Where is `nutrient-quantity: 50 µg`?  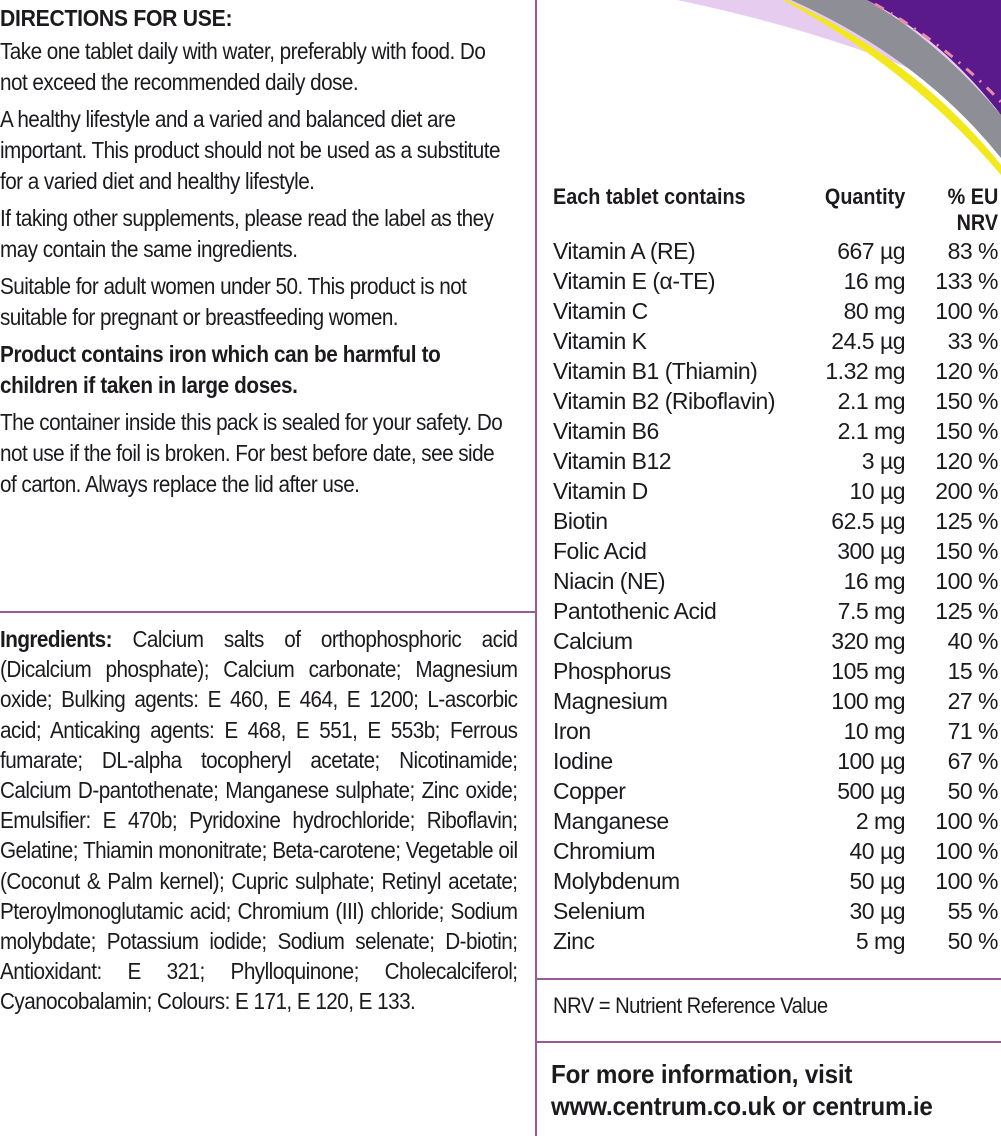 nutrient-quantity: 50 µg is located at coordinates (877, 881).